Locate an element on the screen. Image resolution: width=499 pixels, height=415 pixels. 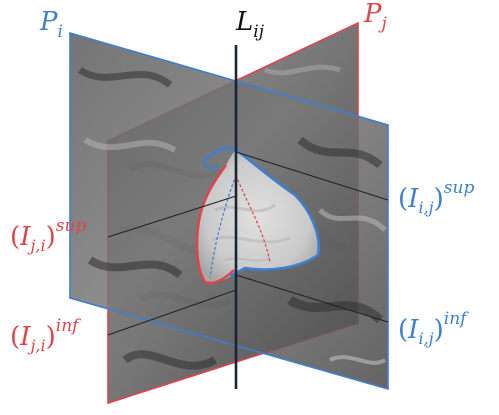
label-plane-i: Pi is located at coordinates (51, 24).